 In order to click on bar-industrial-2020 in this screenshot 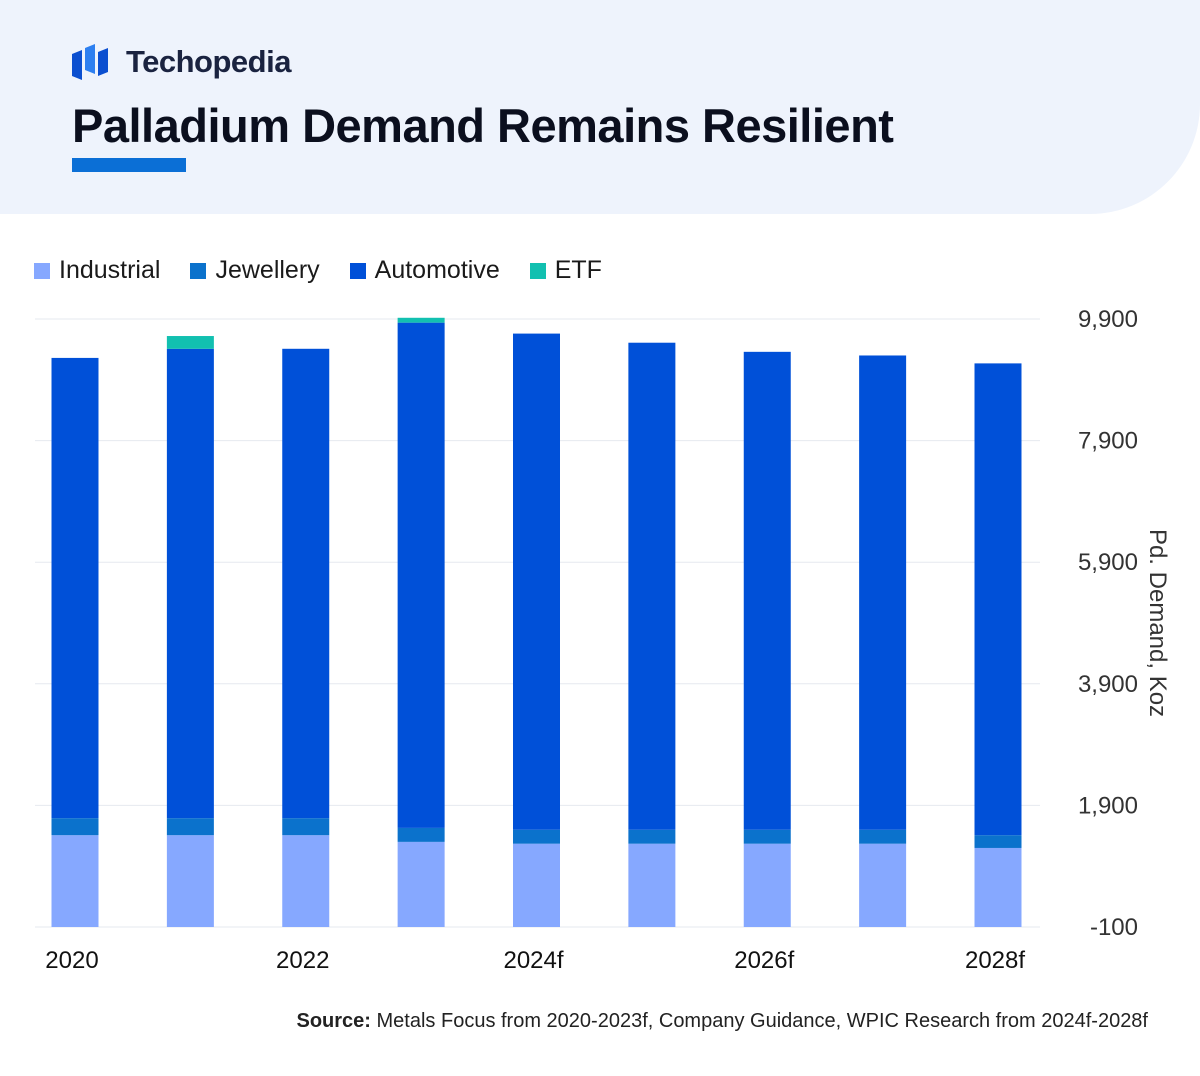, I will do `click(75, 881)`.